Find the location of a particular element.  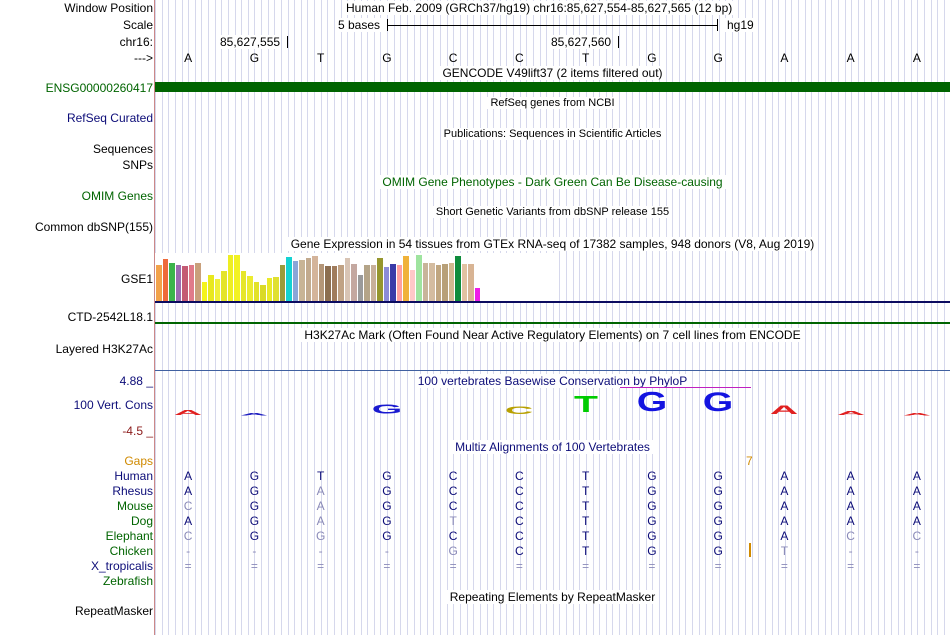

gencode-gene-label: ENSG00000260417 is located at coordinates (99, 88).